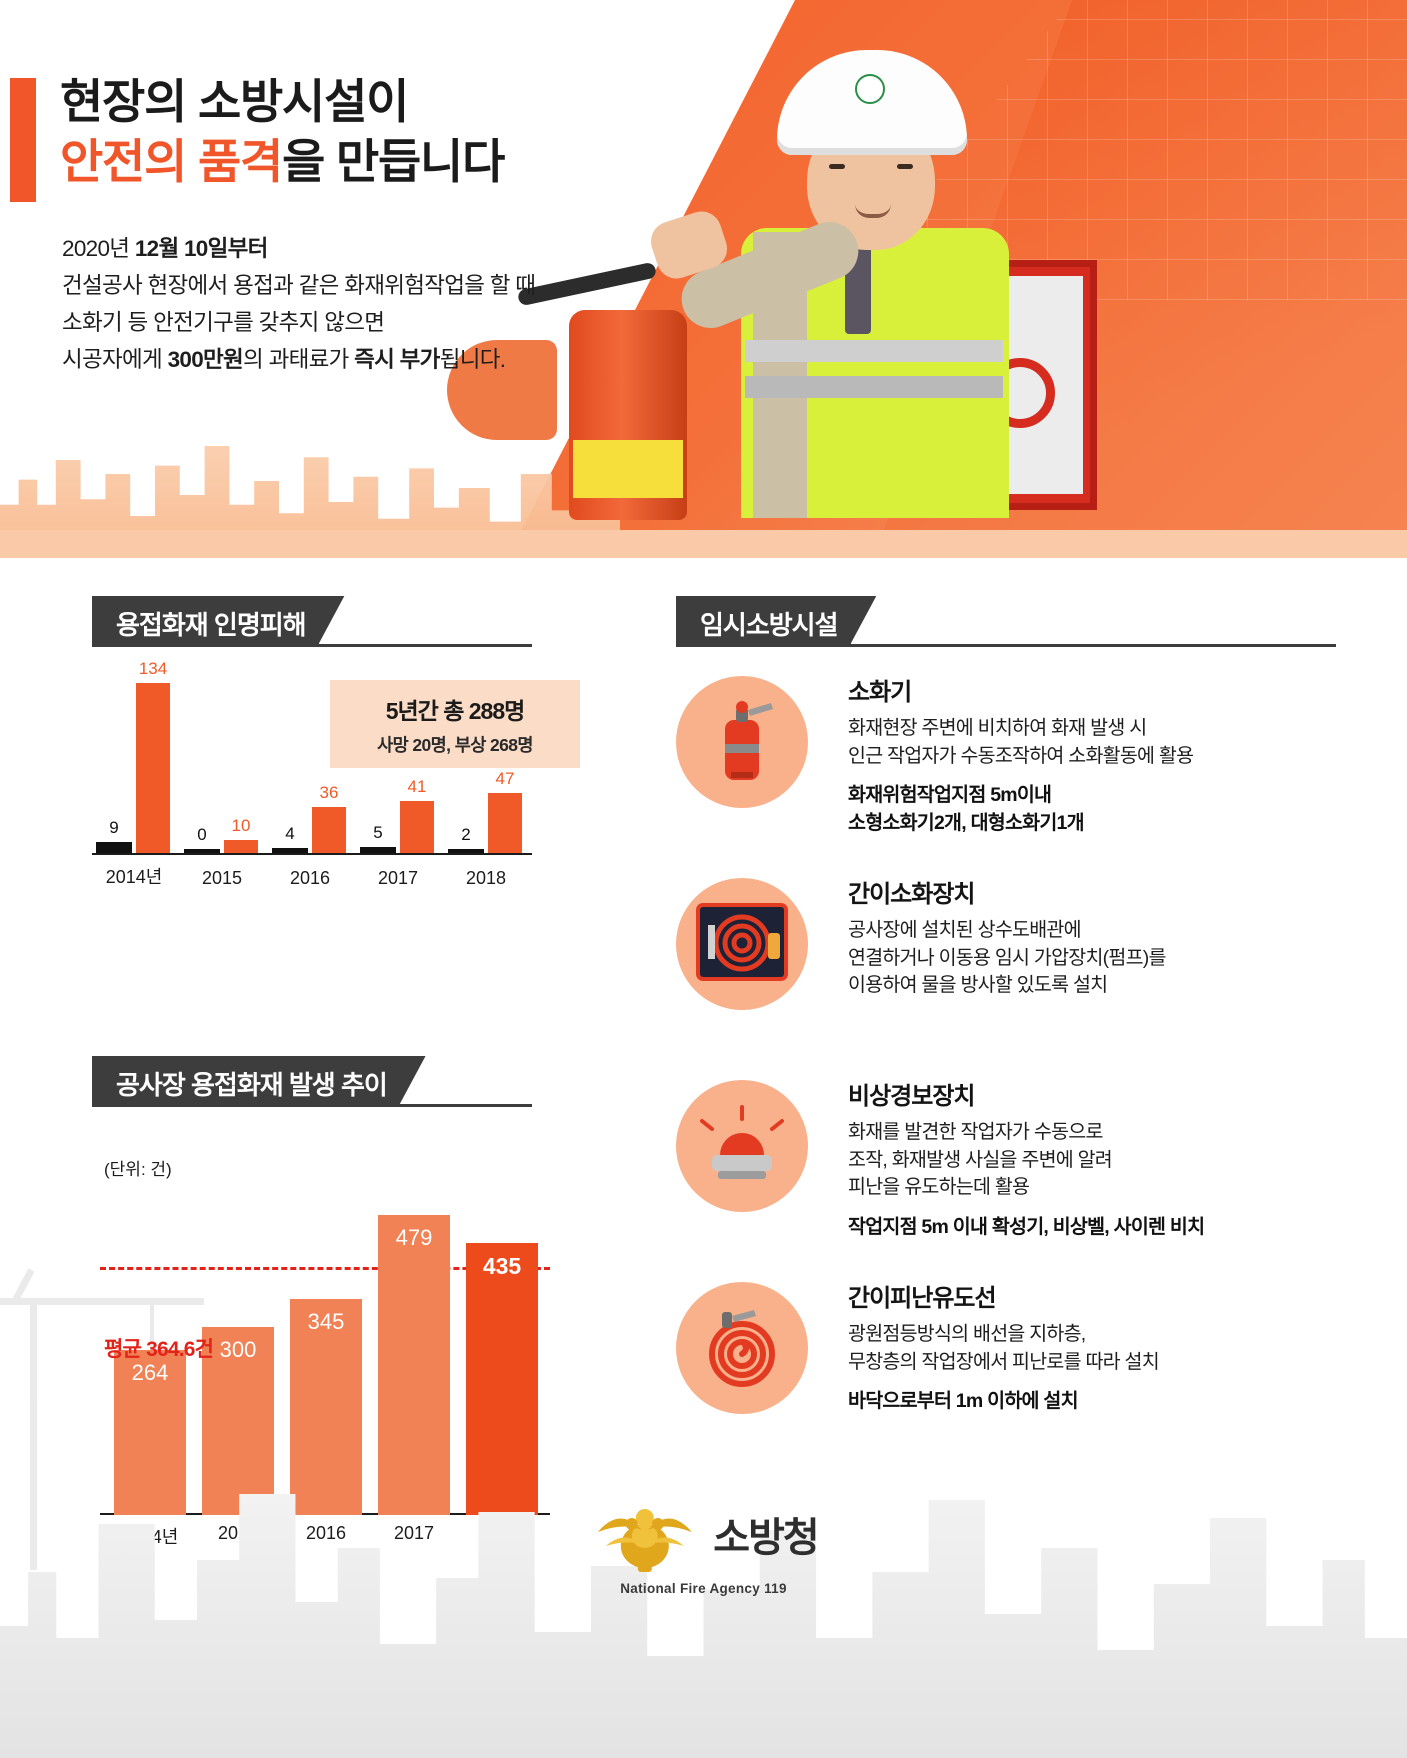  Describe the element at coordinates (472, 360) in the screenshot. I see `desc-4e: 됩니다.` at that location.